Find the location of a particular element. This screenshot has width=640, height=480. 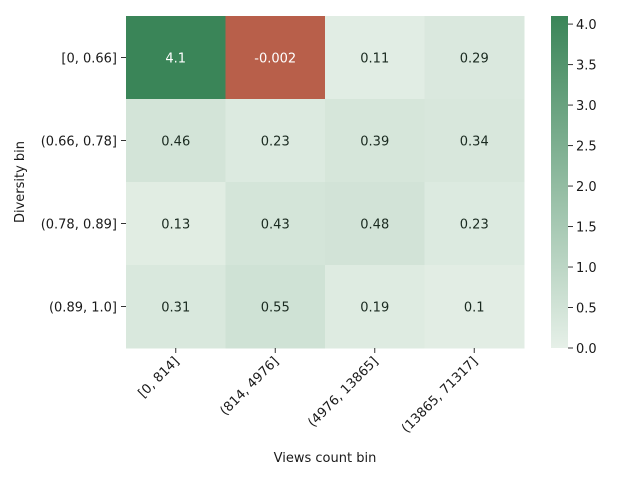

cell-value-label: 0.1 is located at coordinates (474, 308).